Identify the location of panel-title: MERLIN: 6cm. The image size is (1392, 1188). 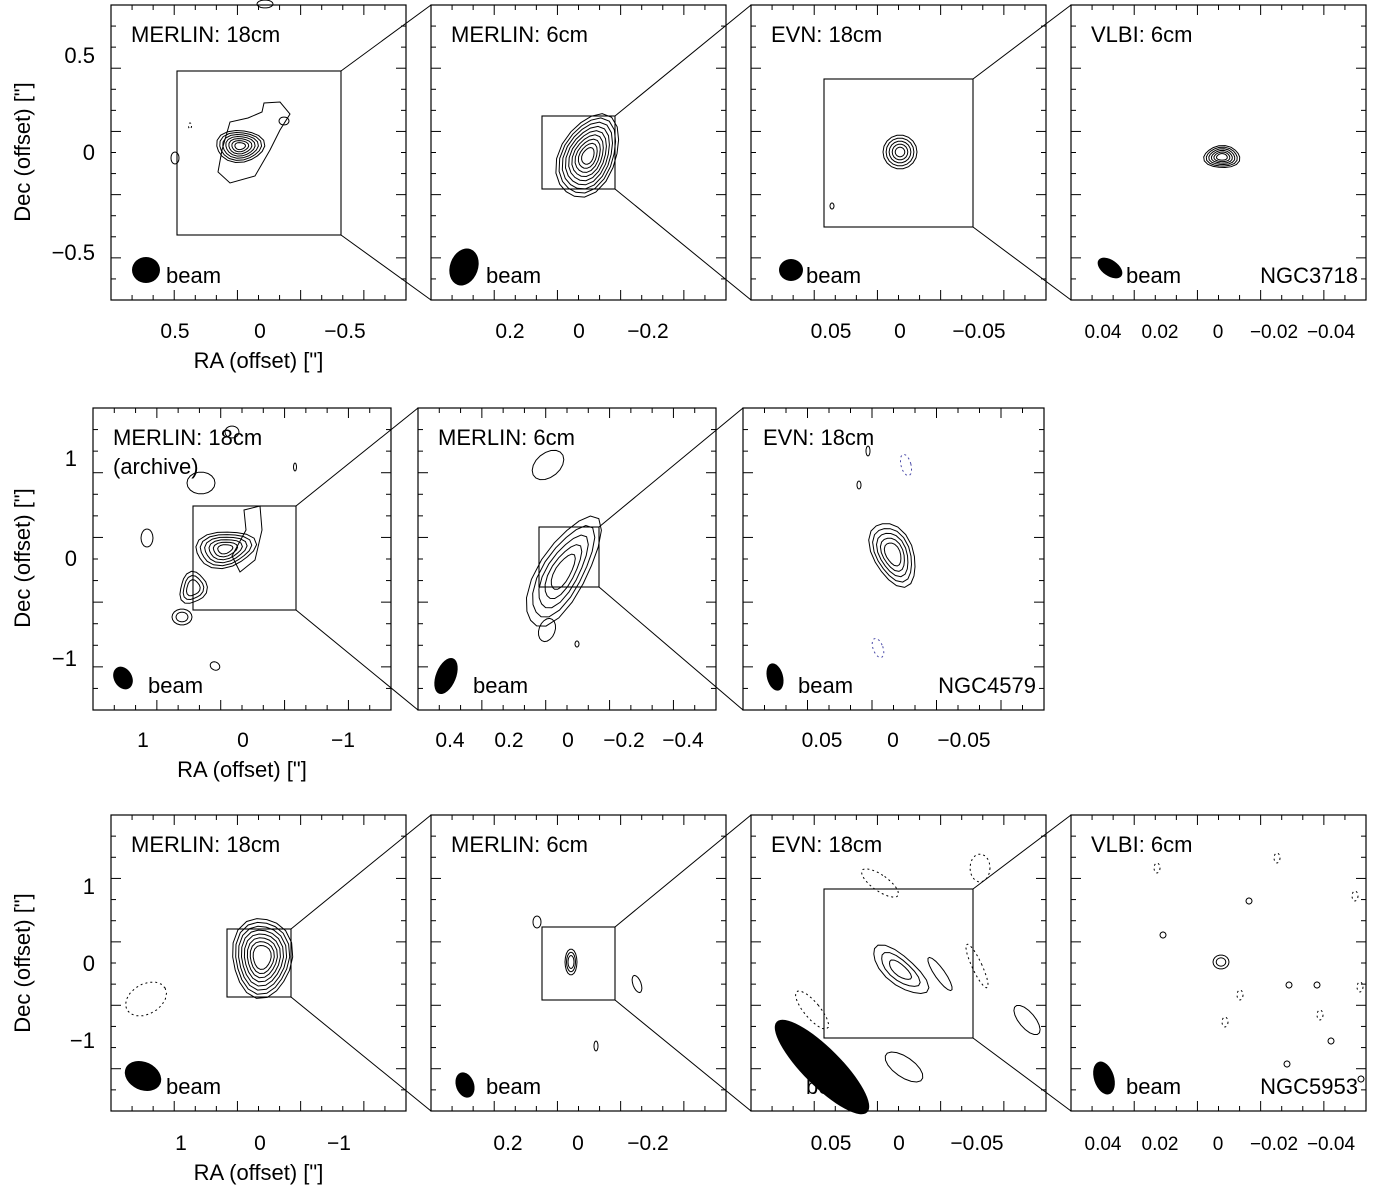
(519, 34).